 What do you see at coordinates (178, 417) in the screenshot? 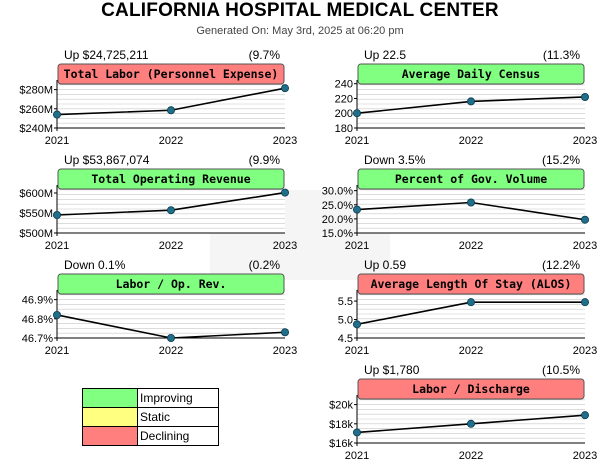
I see `legend-label-static: Static` at bounding box center [178, 417].